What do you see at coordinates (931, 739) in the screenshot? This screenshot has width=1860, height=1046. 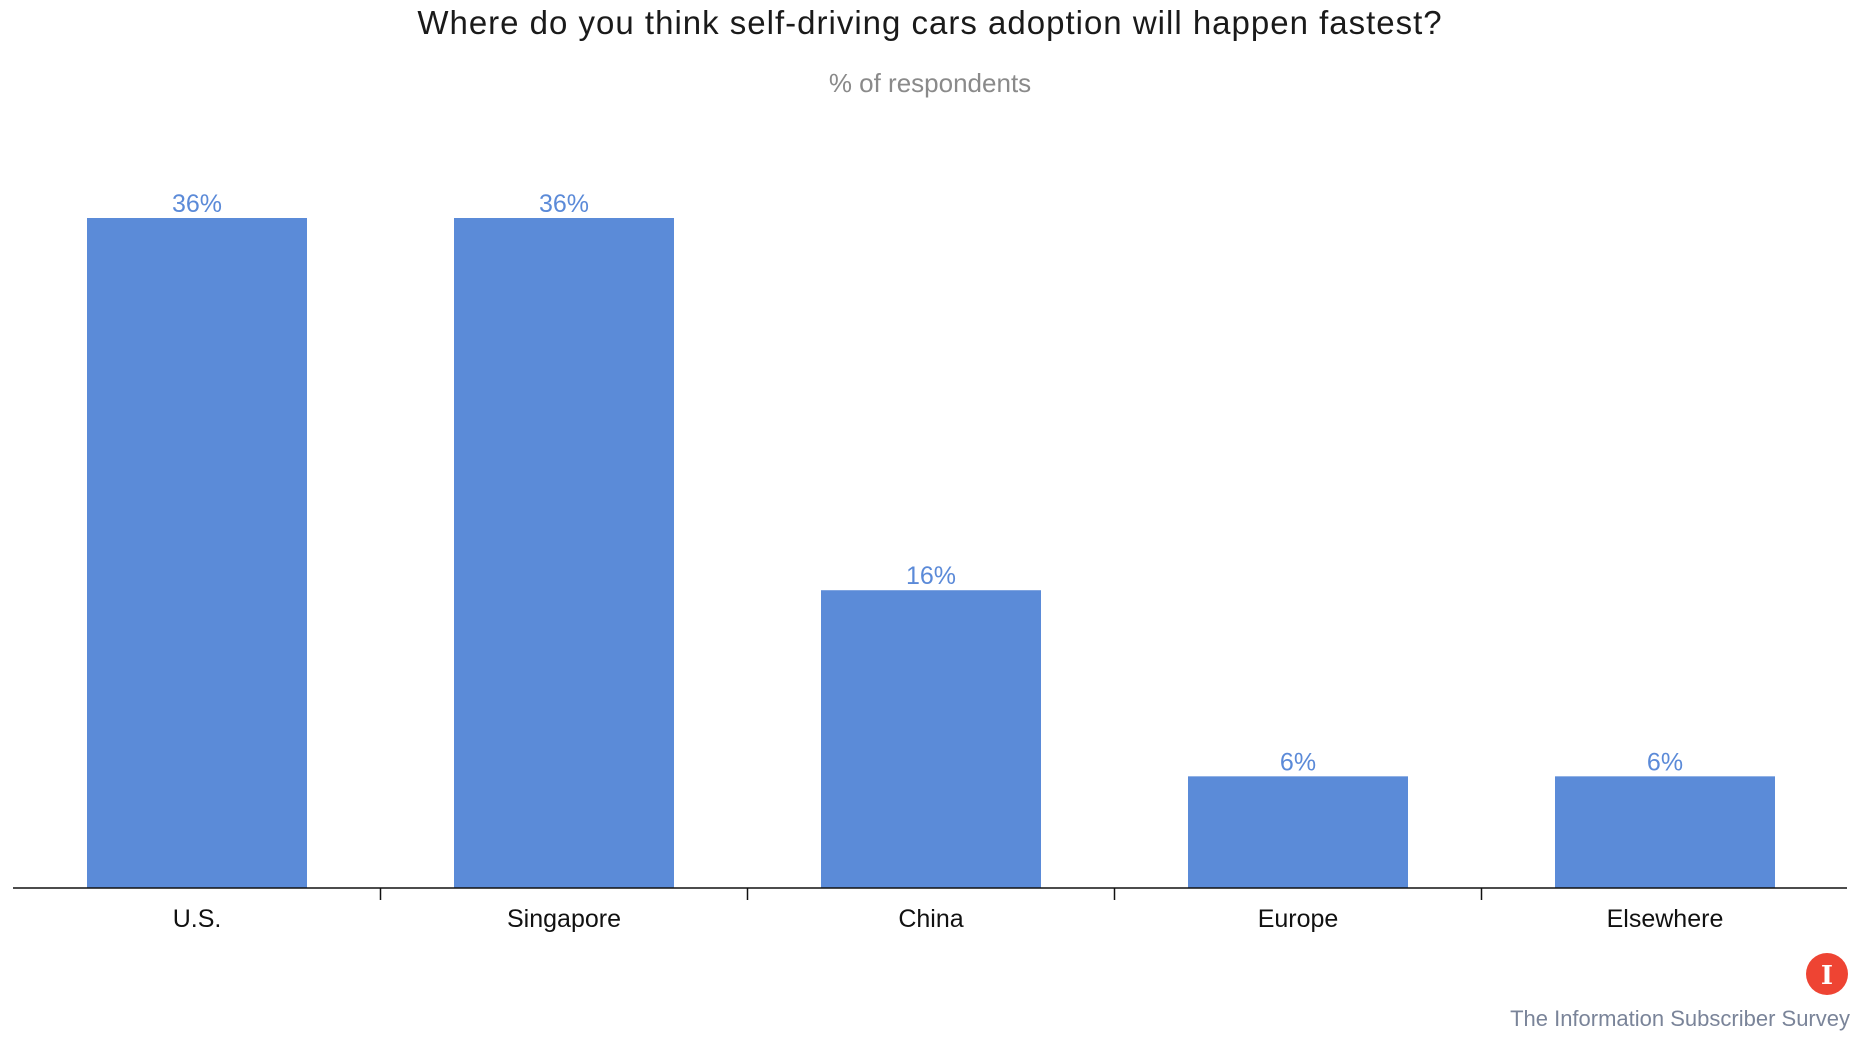 I see `bar-china` at bounding box center [931, 739].